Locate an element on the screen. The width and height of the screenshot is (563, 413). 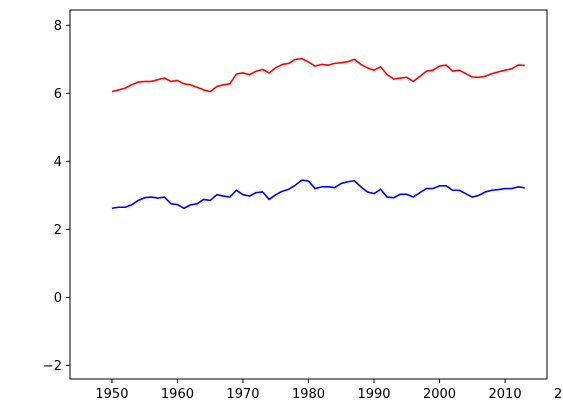
x-tick-label: 2010 is located at coordinates (505, 394).